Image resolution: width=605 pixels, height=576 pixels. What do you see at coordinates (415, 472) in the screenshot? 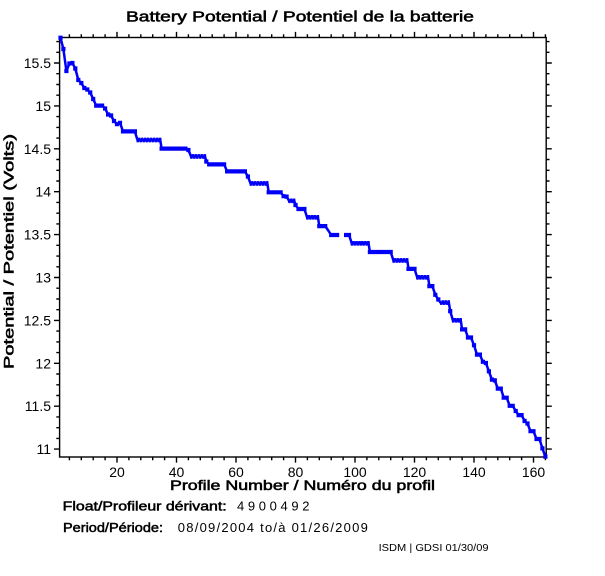
I see `svg-text: 120` at bounding box center [415, 472].